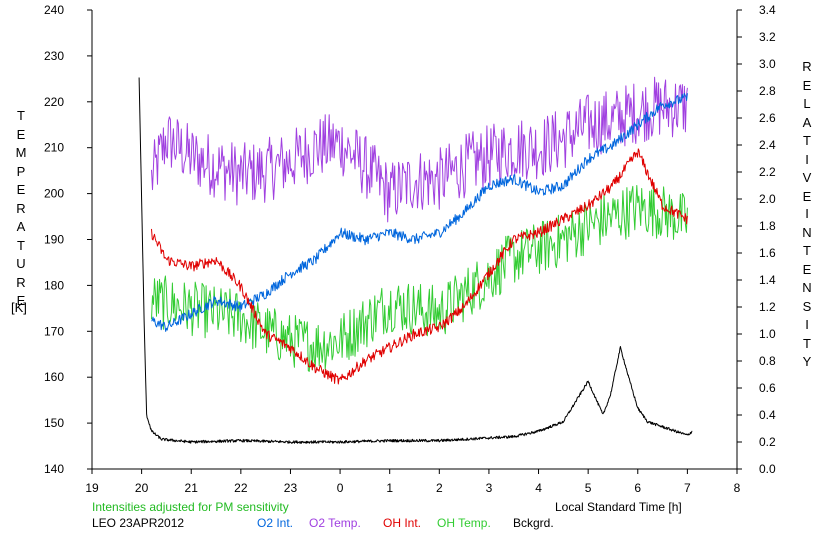  What do you see at coordinates (767, 145) in the screenshot?
I see `right-tick-label: 2.4` at bounding box center [767, 145].